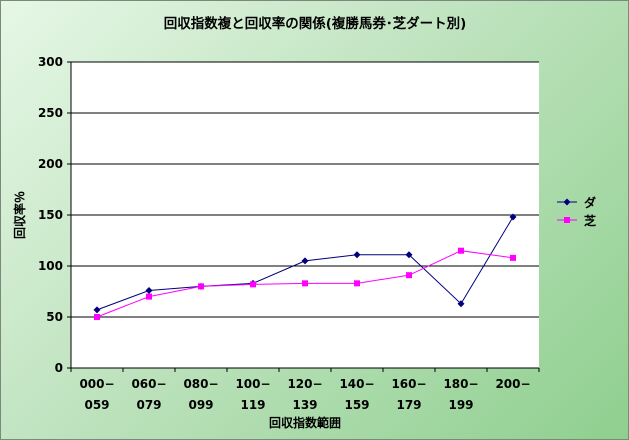 The width and height of the screenshot is (629, 440). What do you see at coordinates (408, 405) in the screenshot?
I see `x-tick-label: 179` at bounding box center [408, 405].